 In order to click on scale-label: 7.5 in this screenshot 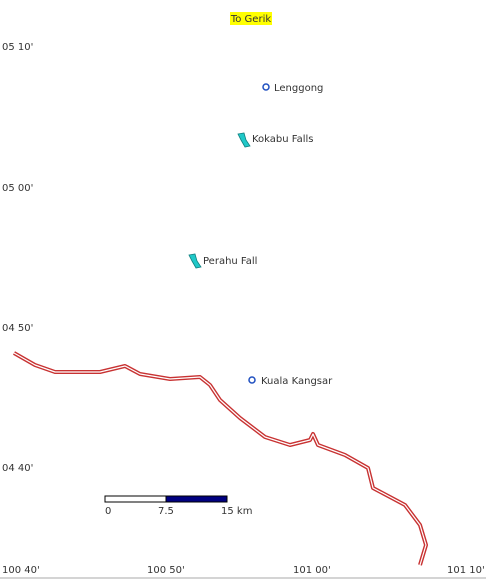, I will do `click(166, 511)`.